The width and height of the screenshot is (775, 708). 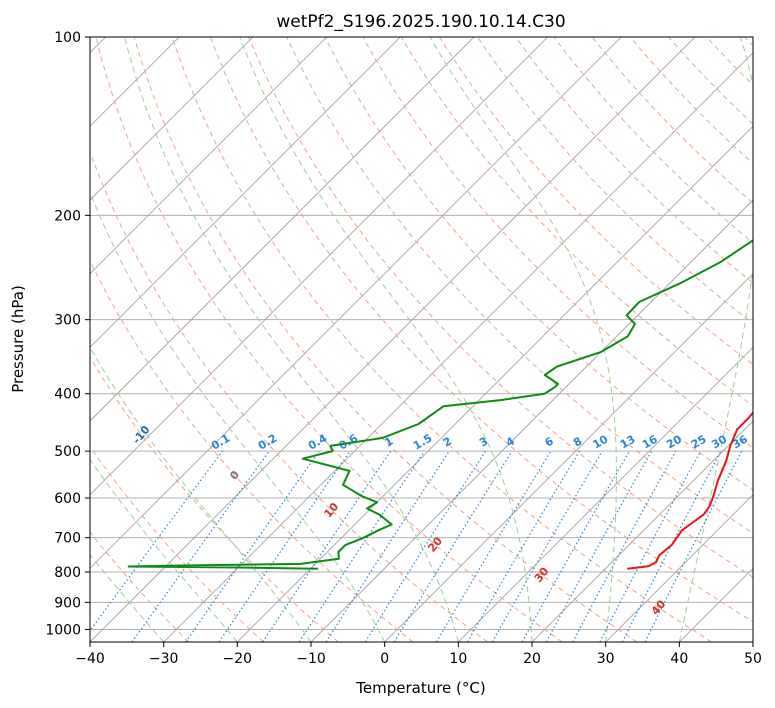 I want to click on mixing-ratio-label: 1.5, so click(x=422, y=442).